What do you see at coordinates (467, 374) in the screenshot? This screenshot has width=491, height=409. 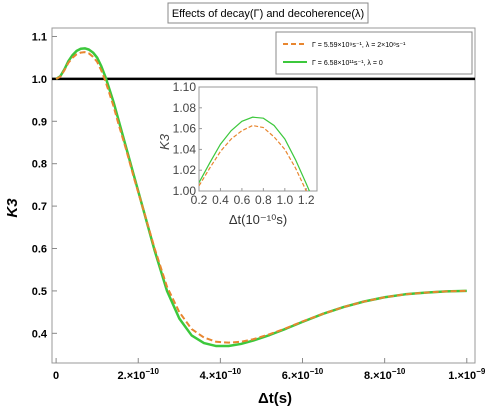 I see `x-tick-label: 1.×10−9` at bounding box center [467, 374].